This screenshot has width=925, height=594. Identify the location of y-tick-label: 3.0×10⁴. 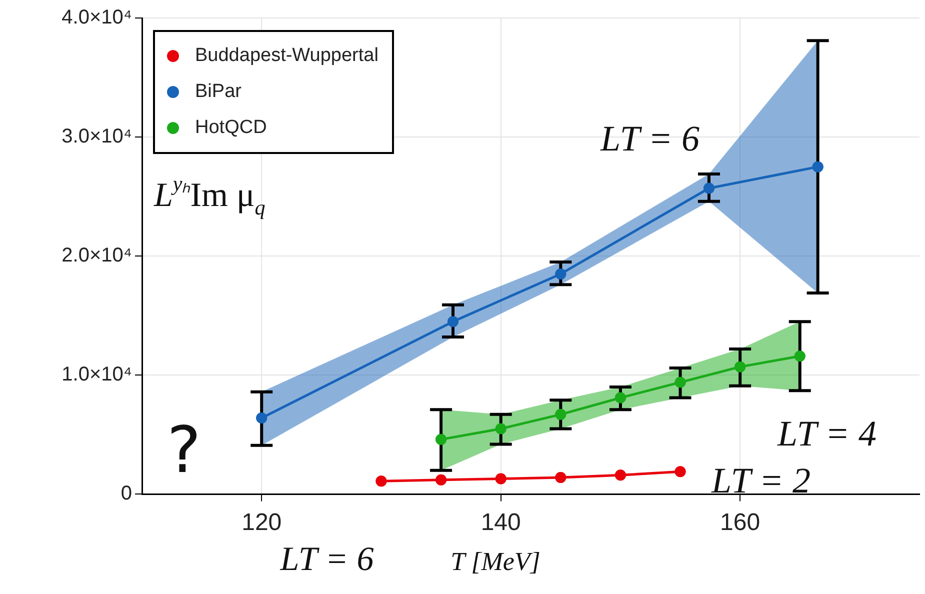
(97, 137).